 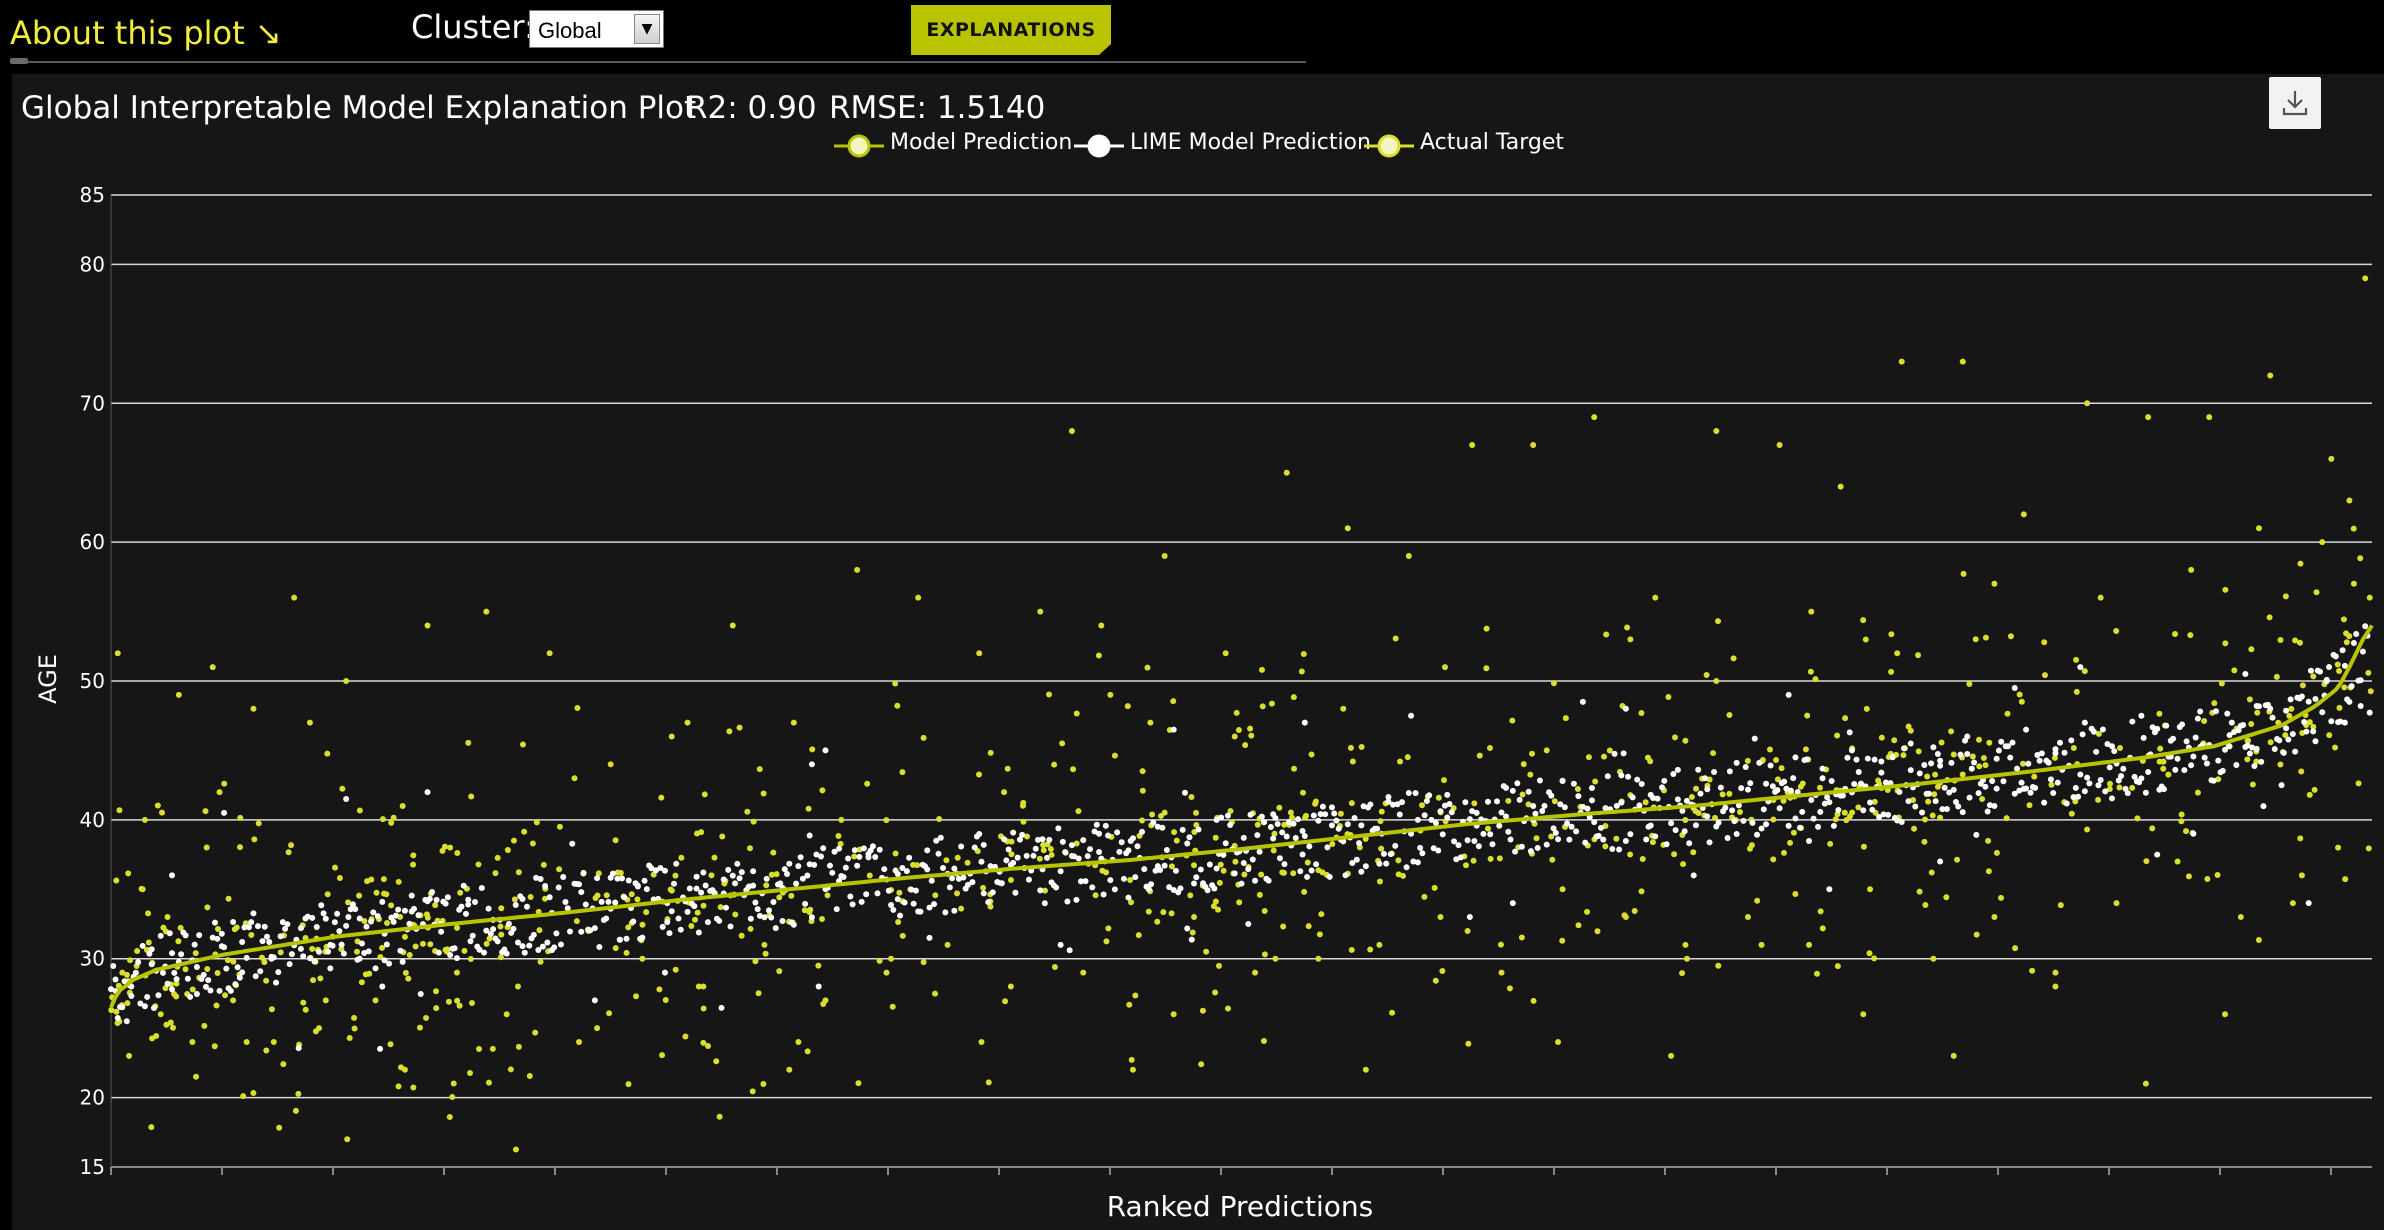 I want to click on explanations-button: EXPLANATIONS, so click(x=1011, y=30).